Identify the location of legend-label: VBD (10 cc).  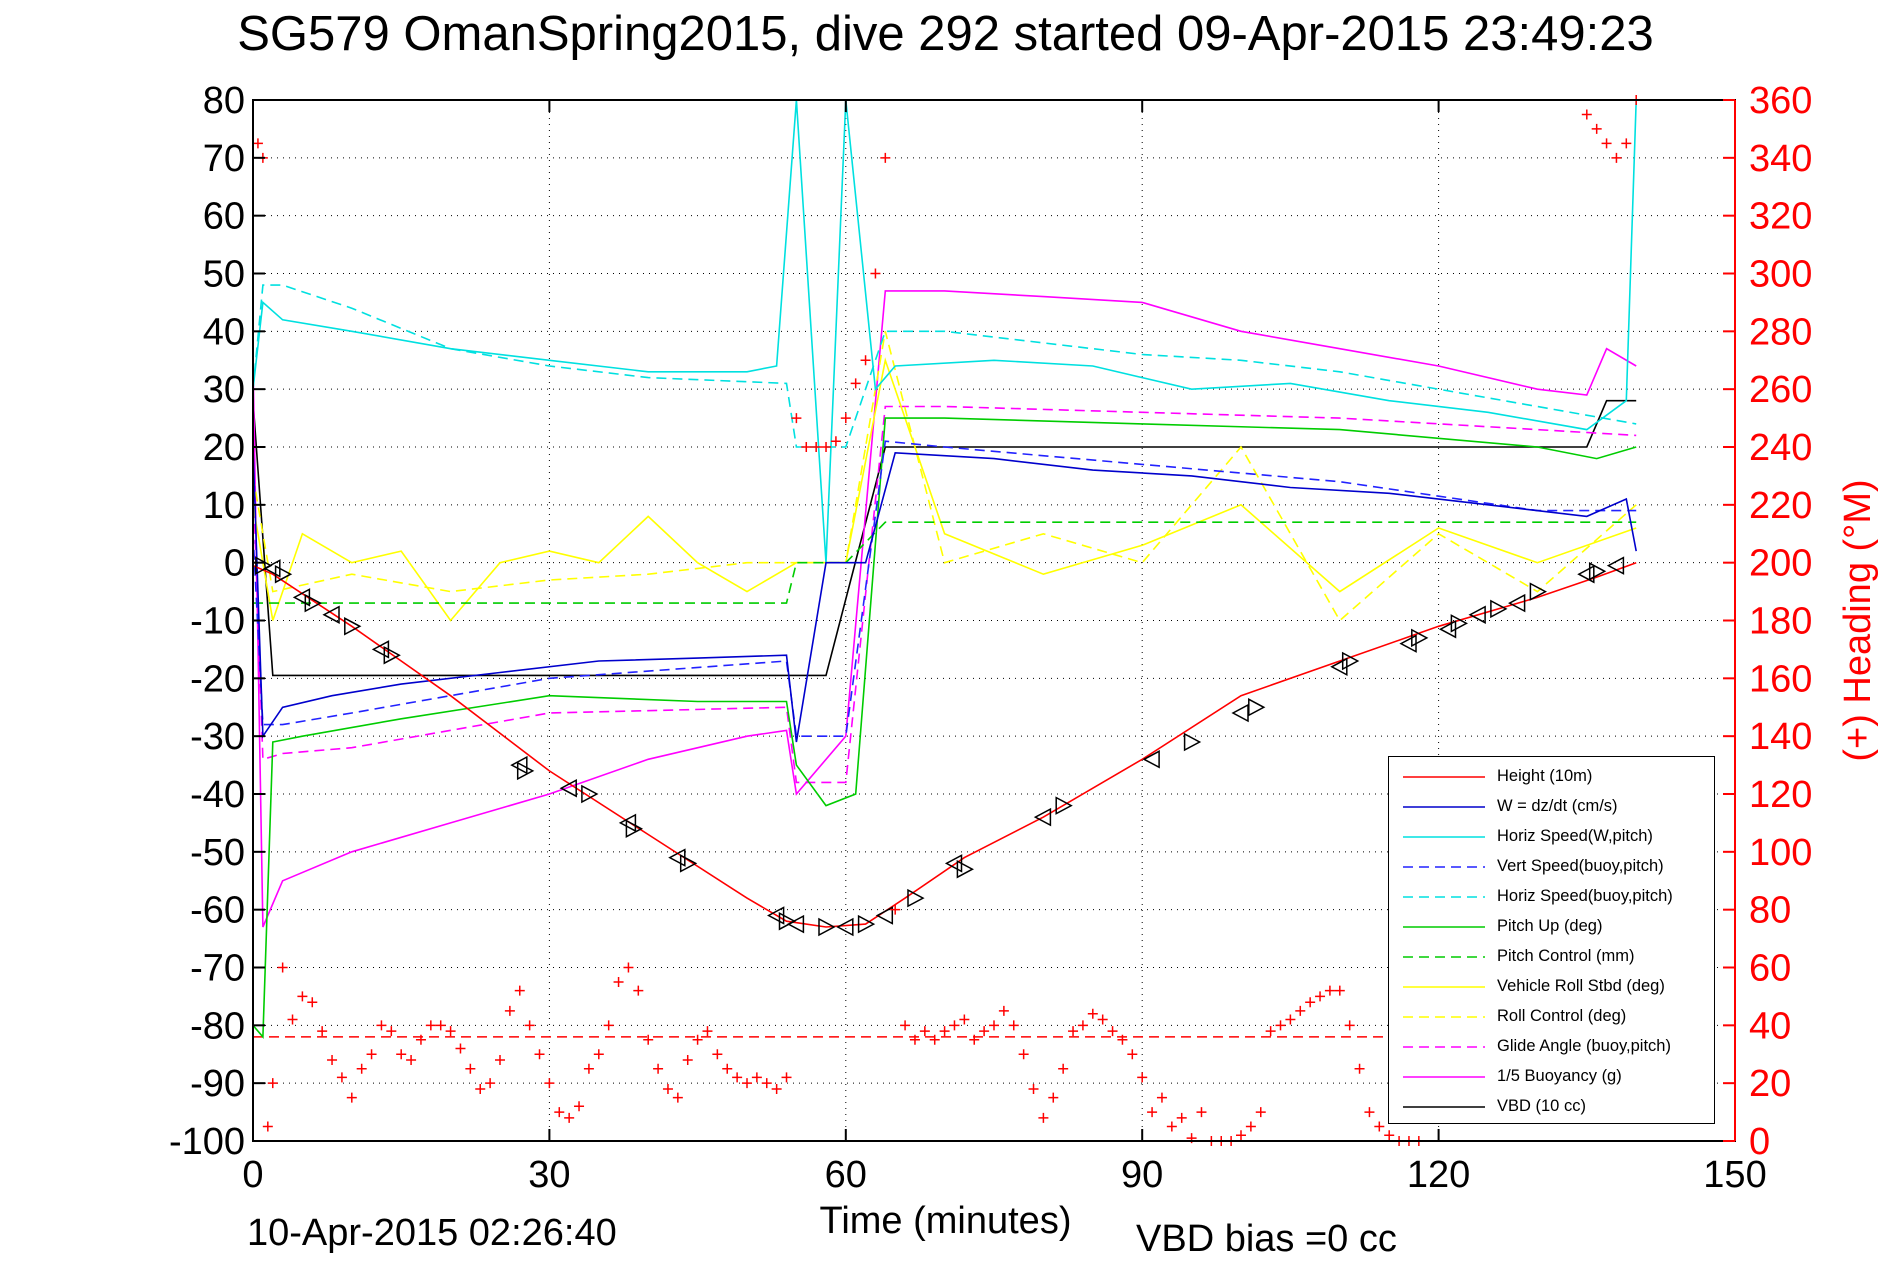
(1541, 1106).